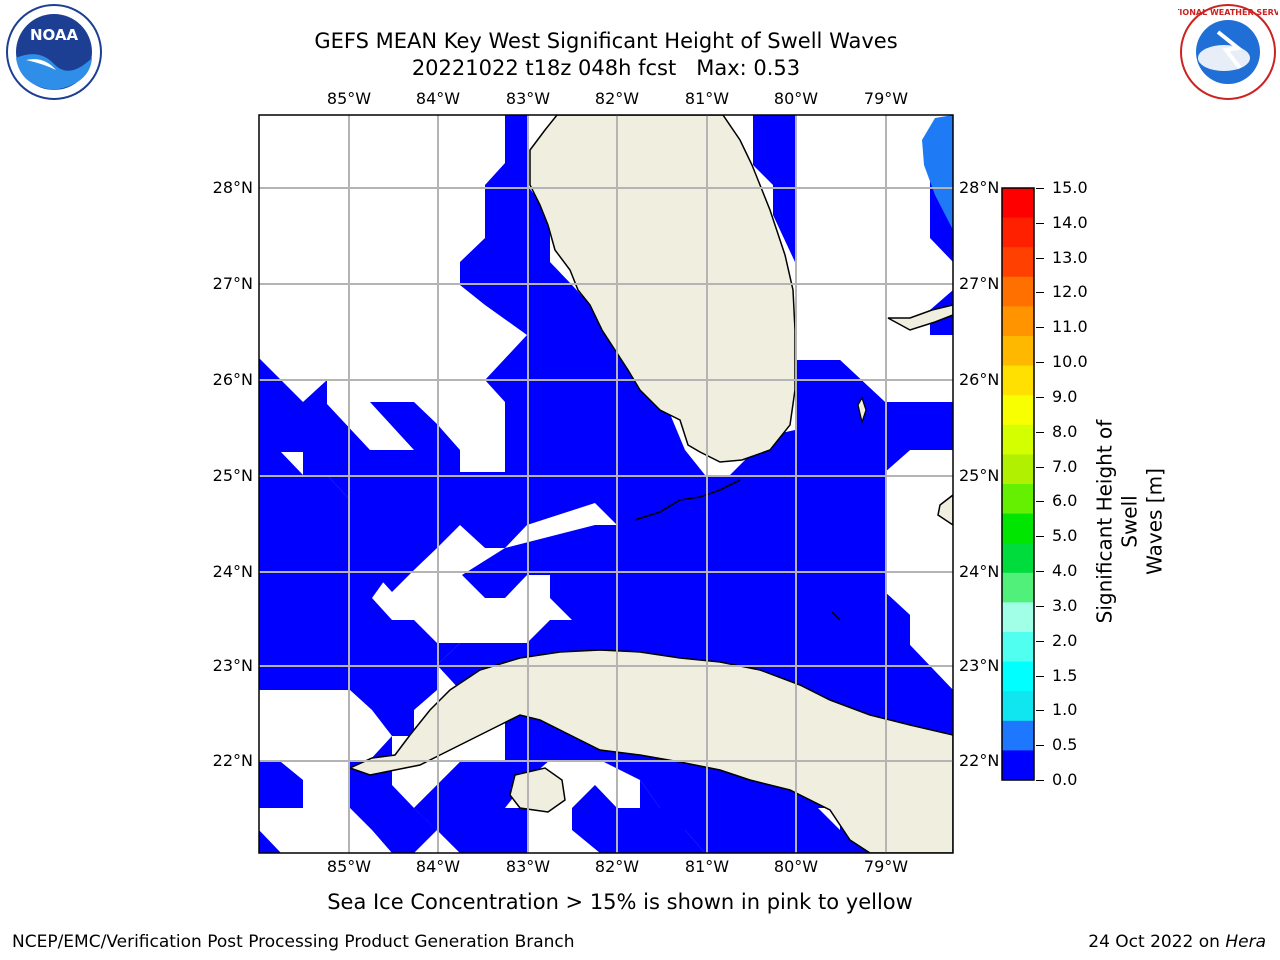 The height and width of the screenshot is (960, 1280). Describe the element at coordinates (1070, 292) in the screenshot. I see `colorbar-tick-label: 12.0` at that location.